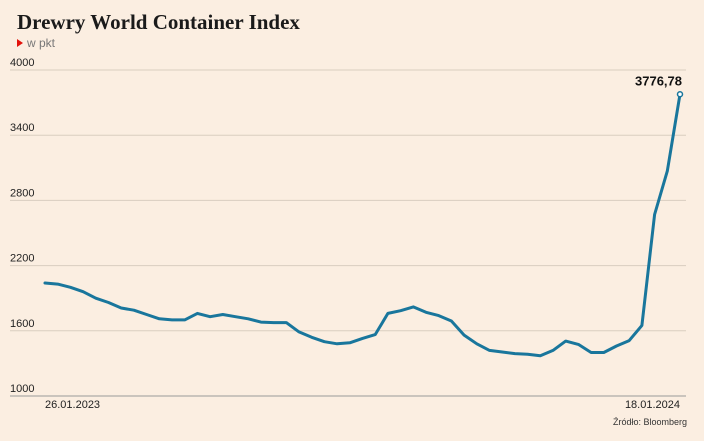  Describe the element at coordinates (22, 324) in the screenshot. I see `y-tick-label: 1600` at that location.